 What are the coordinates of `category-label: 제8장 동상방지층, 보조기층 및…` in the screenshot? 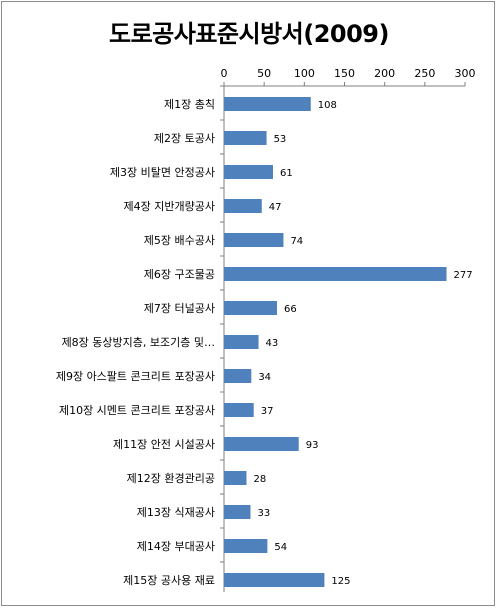 It's located at (138, 342).